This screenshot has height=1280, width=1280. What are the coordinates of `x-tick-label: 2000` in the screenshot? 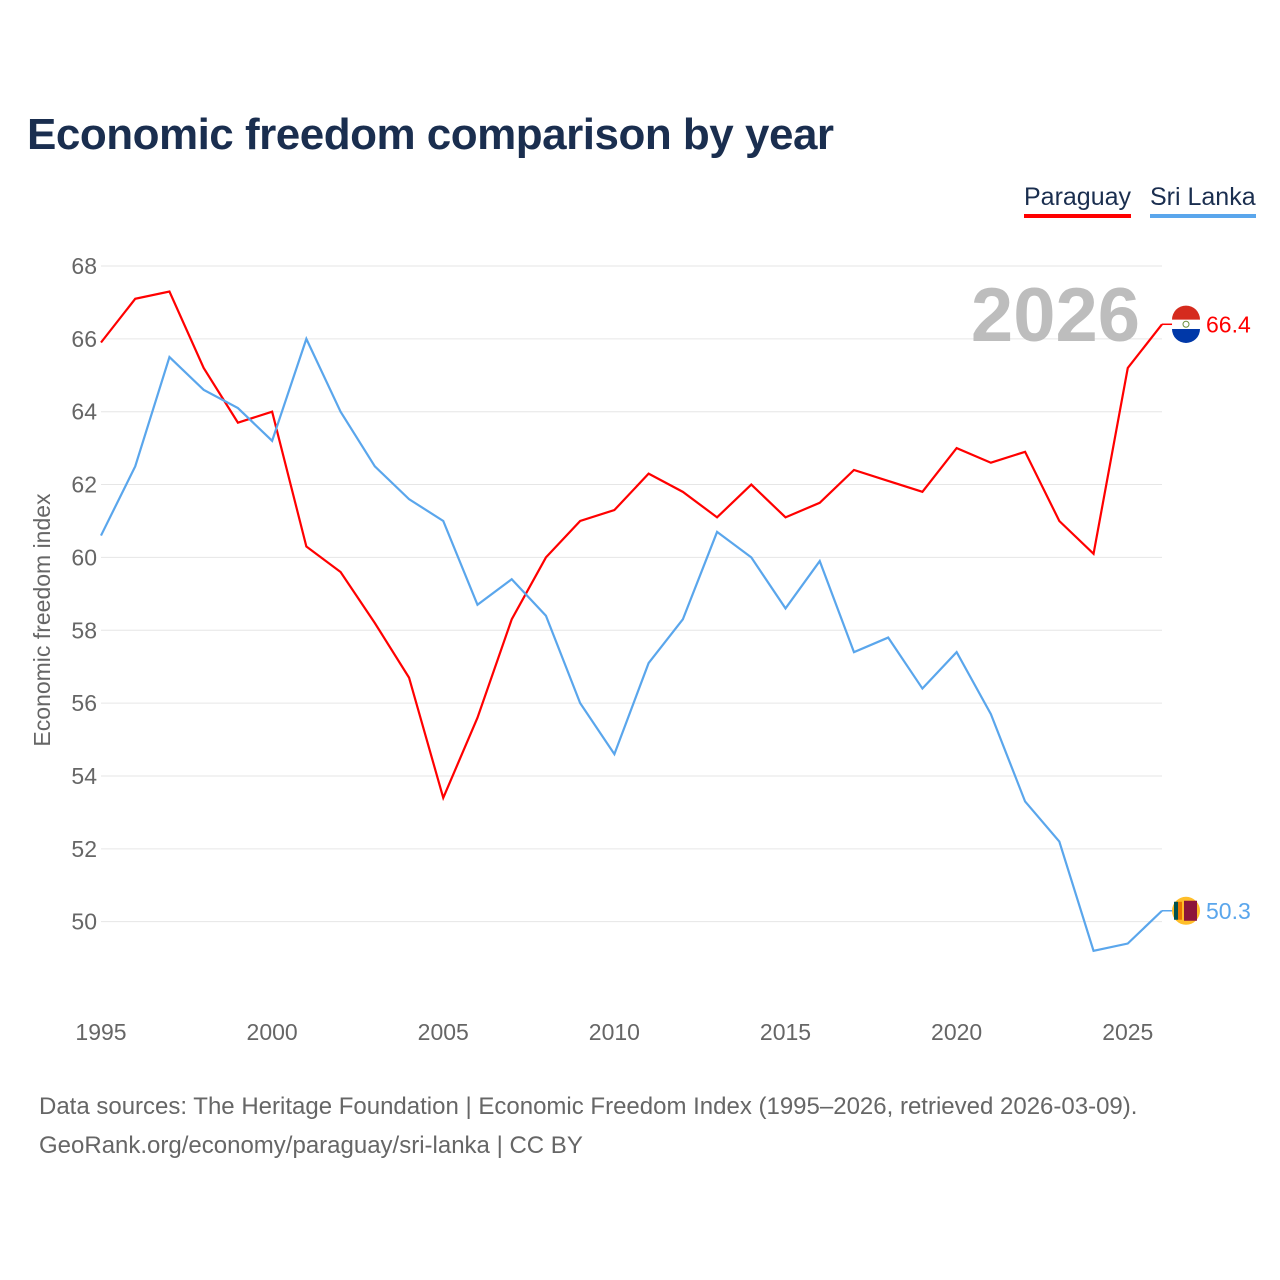 It's located at (272, 1032).